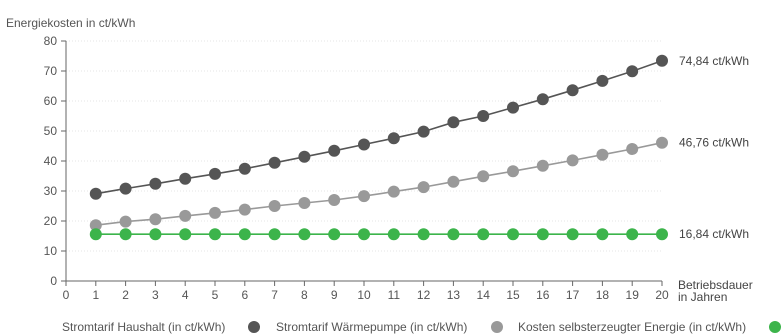 This screenshot has height=335, width=782. What do you see at coordinates (185, 295) in the screenshot?
I see `x-tick-label: 4` at bounding box center [185, 295].